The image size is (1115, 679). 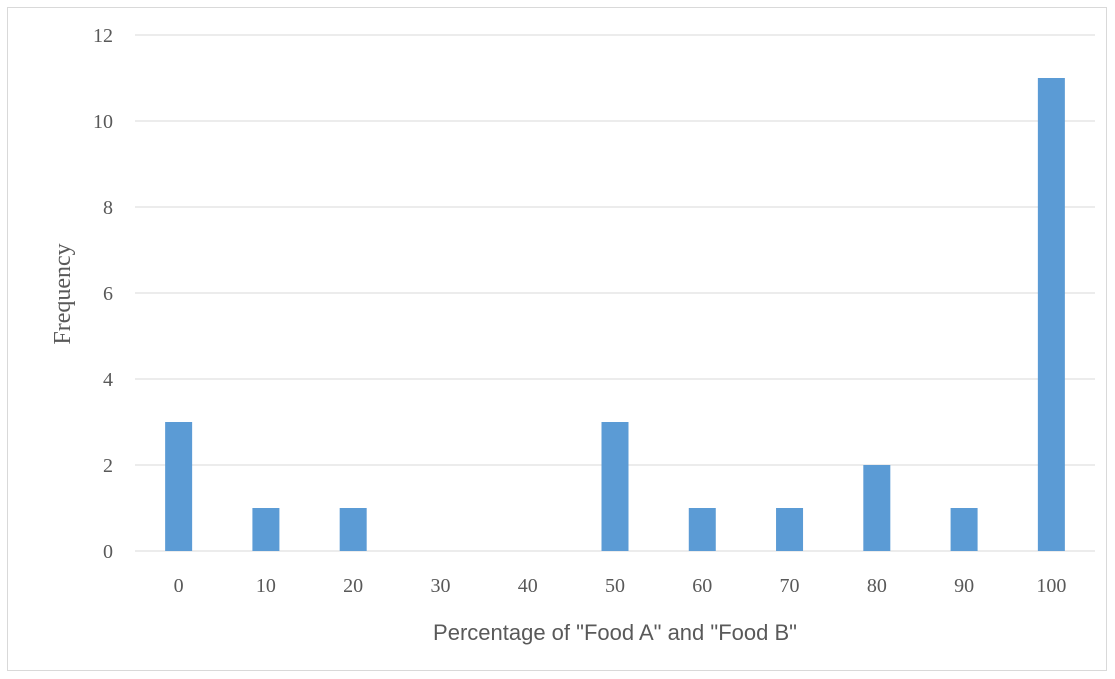 What do you see at coordinates (108, 380) in the screenshot?
I see `y-tick-label: 4` at bounding box center [108, 380].